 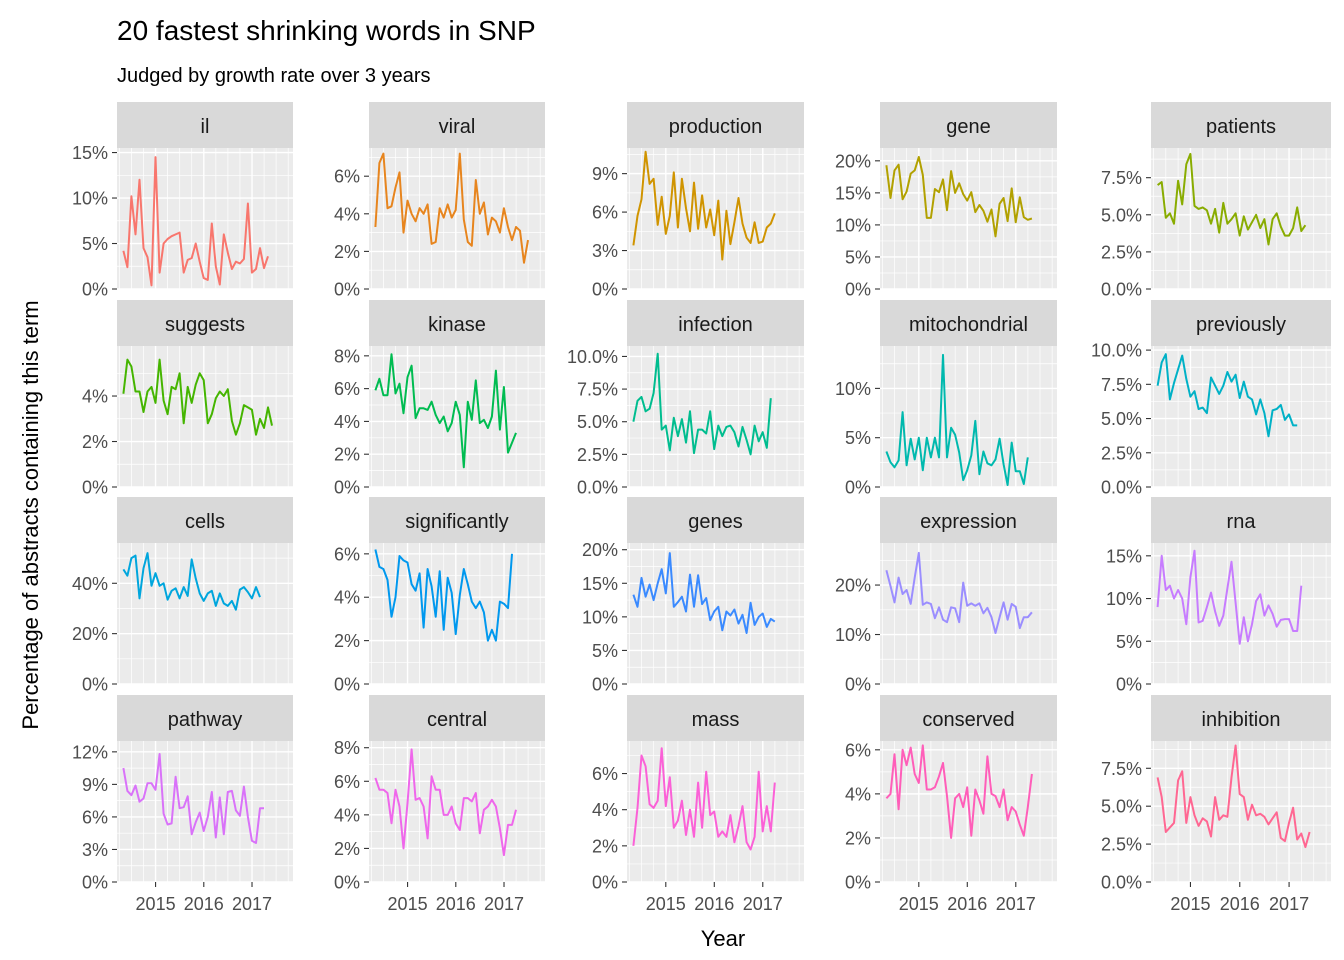 I want to click on facet-strip-label: cells, so click(x=205, y=522).